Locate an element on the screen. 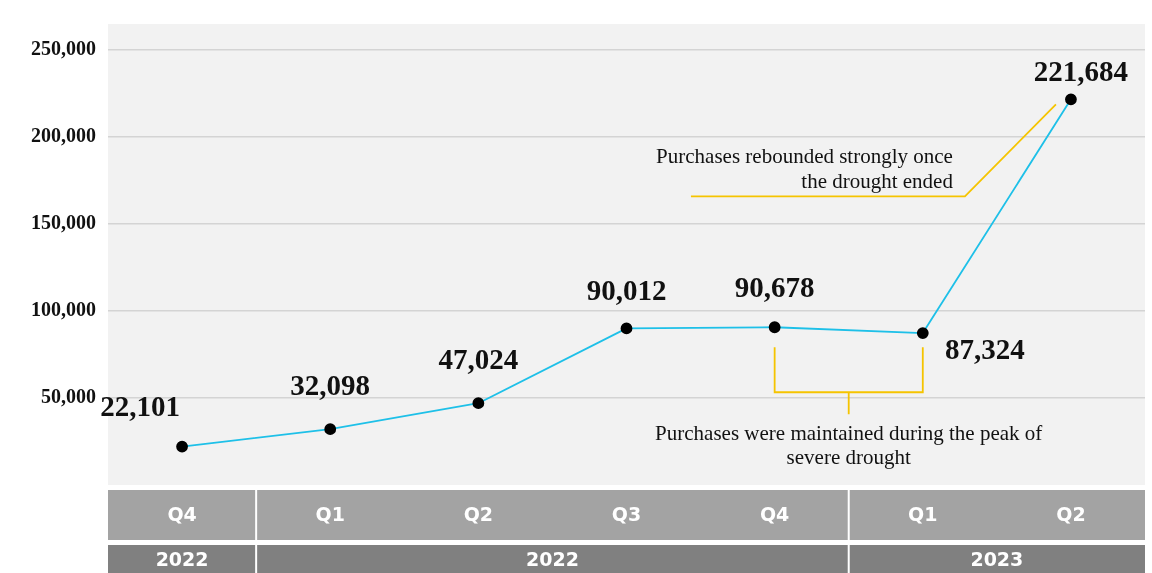 The image size is (1152, 573). data-label: 221,684 is located at coordinates (1081, 70).